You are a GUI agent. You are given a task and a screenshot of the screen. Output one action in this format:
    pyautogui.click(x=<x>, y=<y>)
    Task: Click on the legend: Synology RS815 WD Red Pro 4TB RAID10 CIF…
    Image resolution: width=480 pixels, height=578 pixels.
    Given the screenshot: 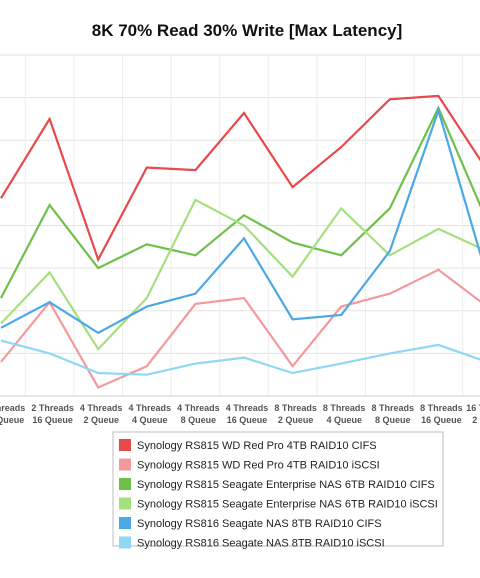 What is the action you would take?
    pyautogui.click(x=278, y=490)
    